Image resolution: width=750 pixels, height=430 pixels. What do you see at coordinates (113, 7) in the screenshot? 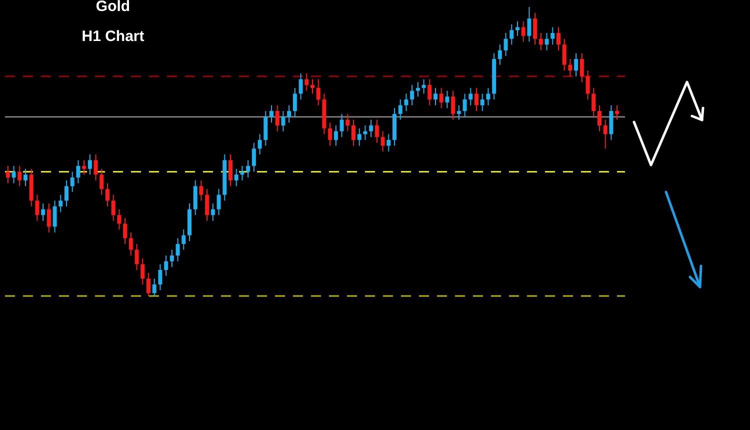
I see `chart-title: Gold` at bounding box center [113, 7].